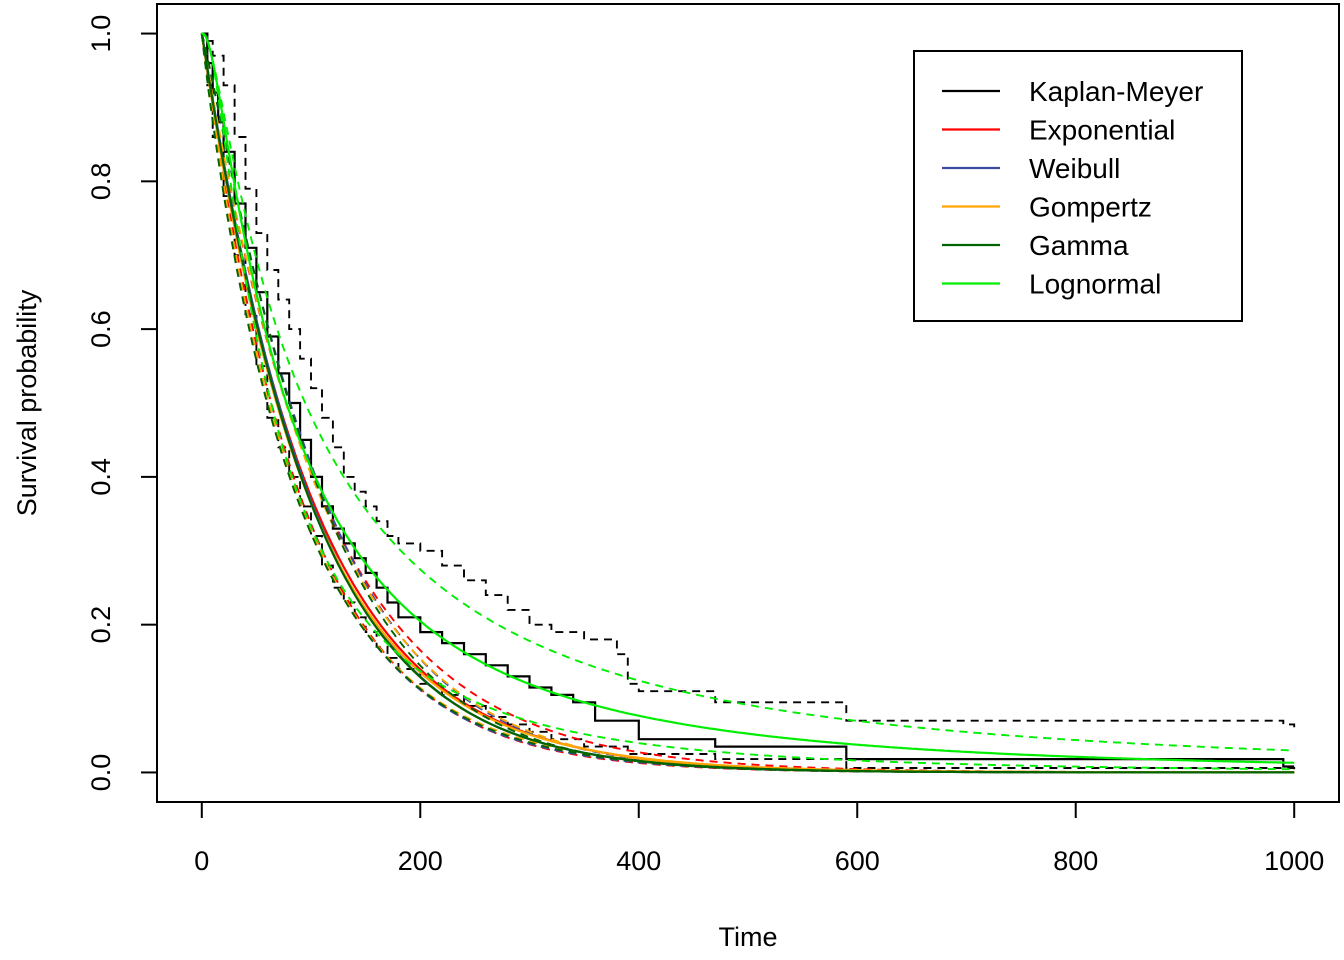 This screenshot has width=1344, height=960. What do you see at coordinates (638, 861) in the screenshot?
I see `x-tick-label: 400` at bounding box center [638, 861].